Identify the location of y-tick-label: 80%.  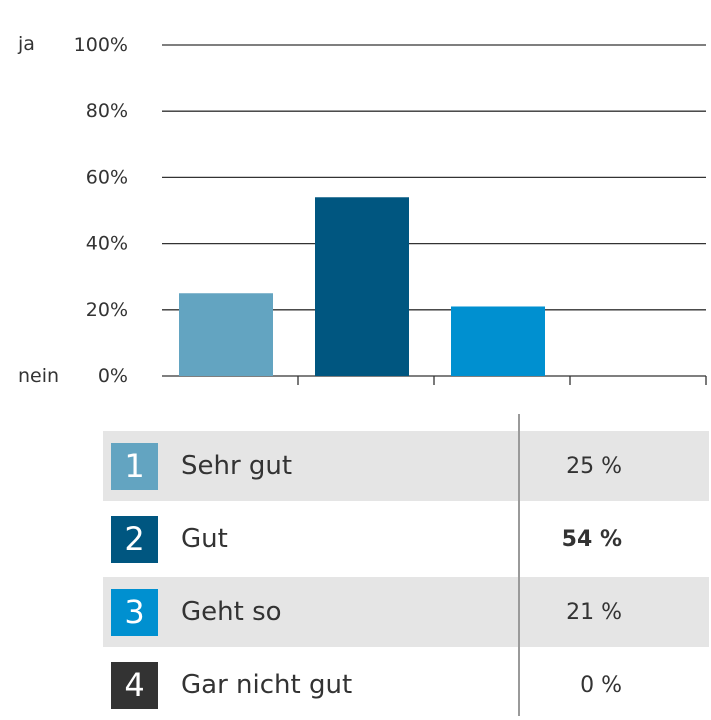
(107, 111).